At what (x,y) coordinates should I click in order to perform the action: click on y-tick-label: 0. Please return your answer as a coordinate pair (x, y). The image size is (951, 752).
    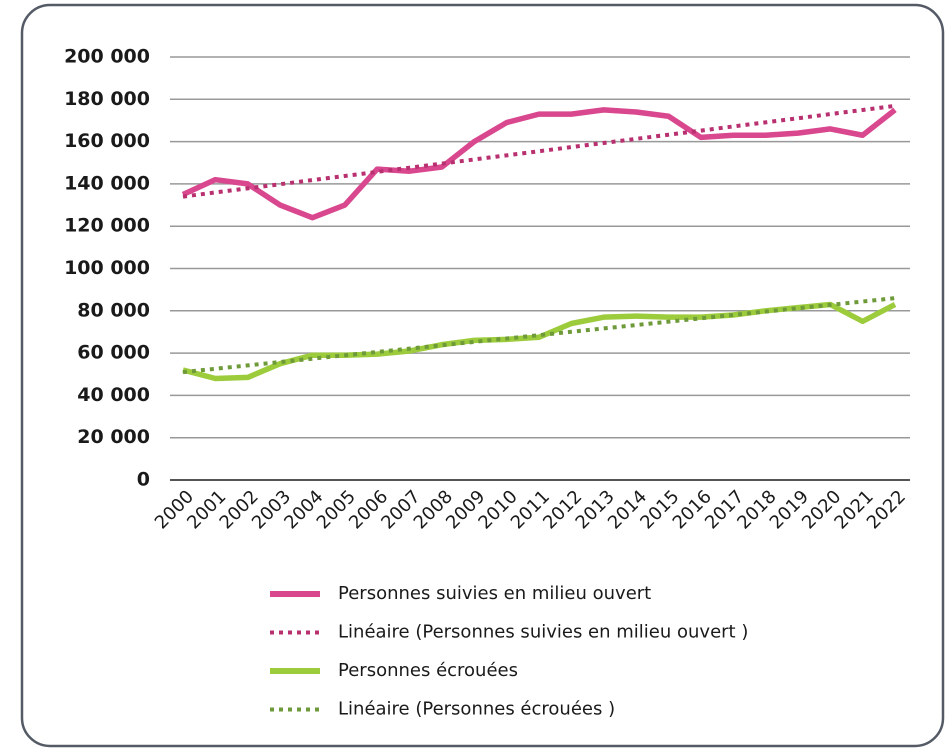
    Looking at the image, I should click on (143, 480).